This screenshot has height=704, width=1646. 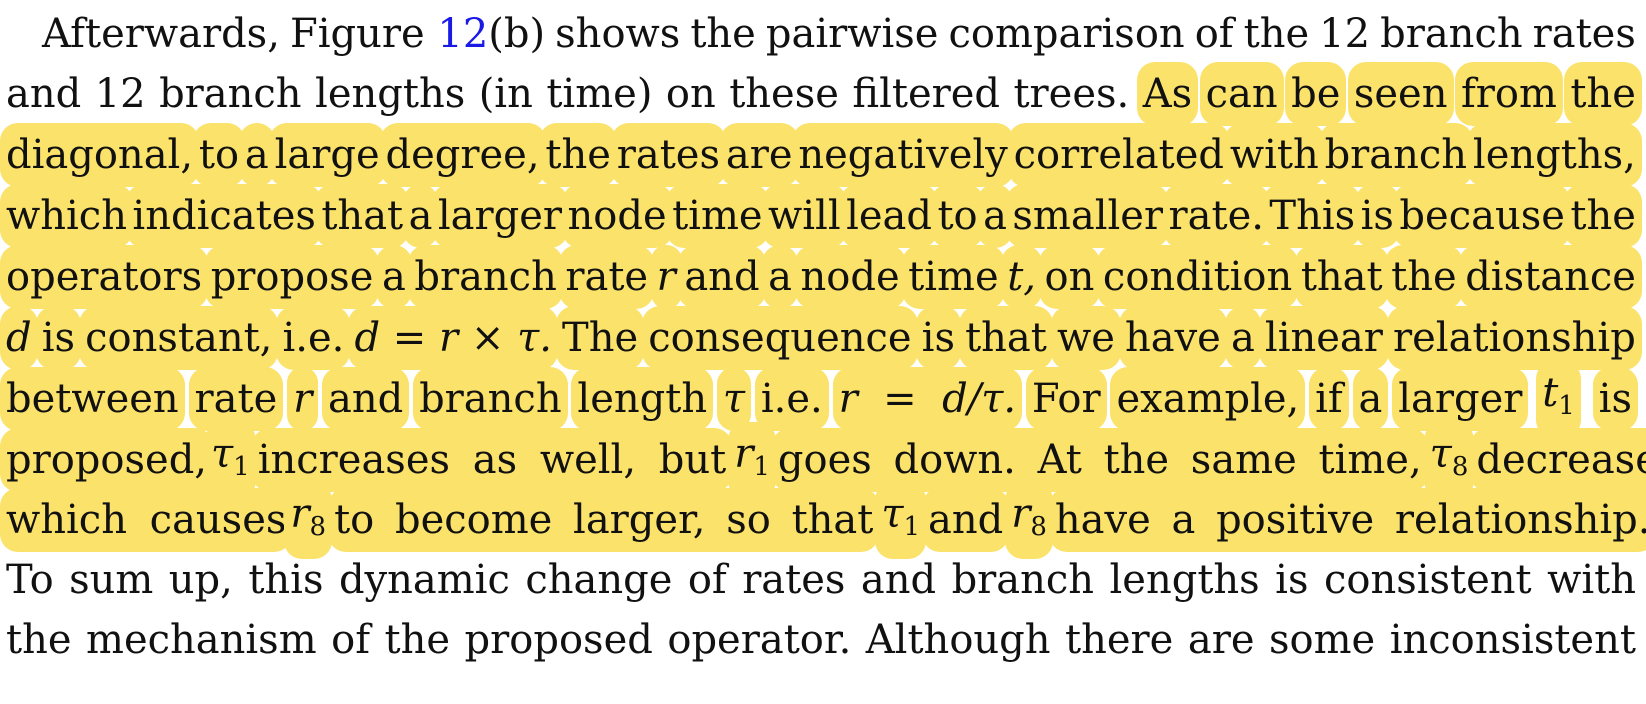 I want to click on highlighted-word: decreases,, so click(x=1558, y=460).